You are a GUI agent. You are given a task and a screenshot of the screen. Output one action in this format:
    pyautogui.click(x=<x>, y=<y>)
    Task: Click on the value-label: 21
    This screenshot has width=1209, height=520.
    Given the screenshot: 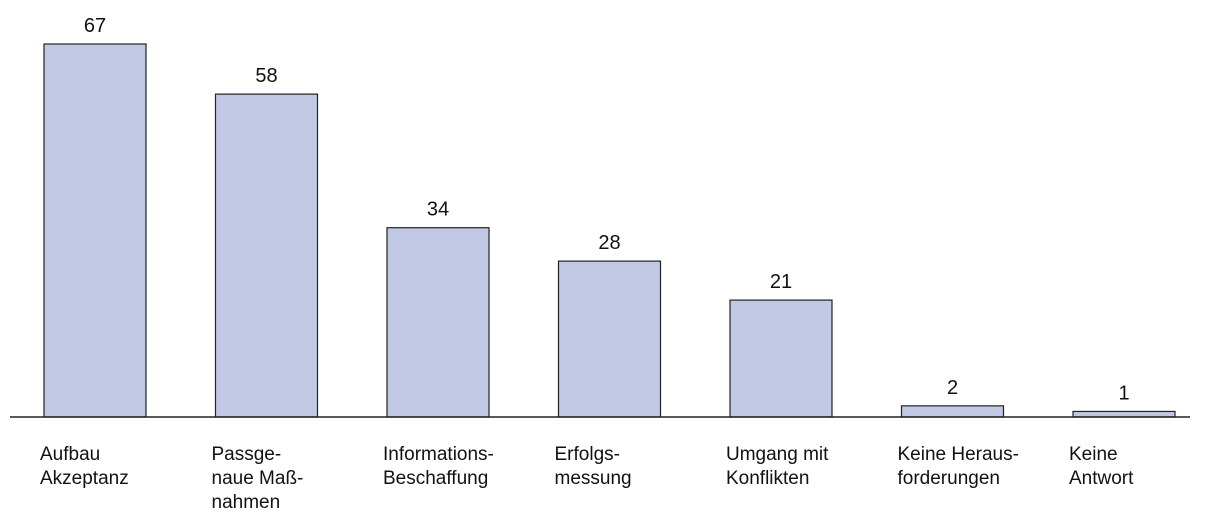 What is the action you would take?
    pyautogui.click(x=781, y=282)
    